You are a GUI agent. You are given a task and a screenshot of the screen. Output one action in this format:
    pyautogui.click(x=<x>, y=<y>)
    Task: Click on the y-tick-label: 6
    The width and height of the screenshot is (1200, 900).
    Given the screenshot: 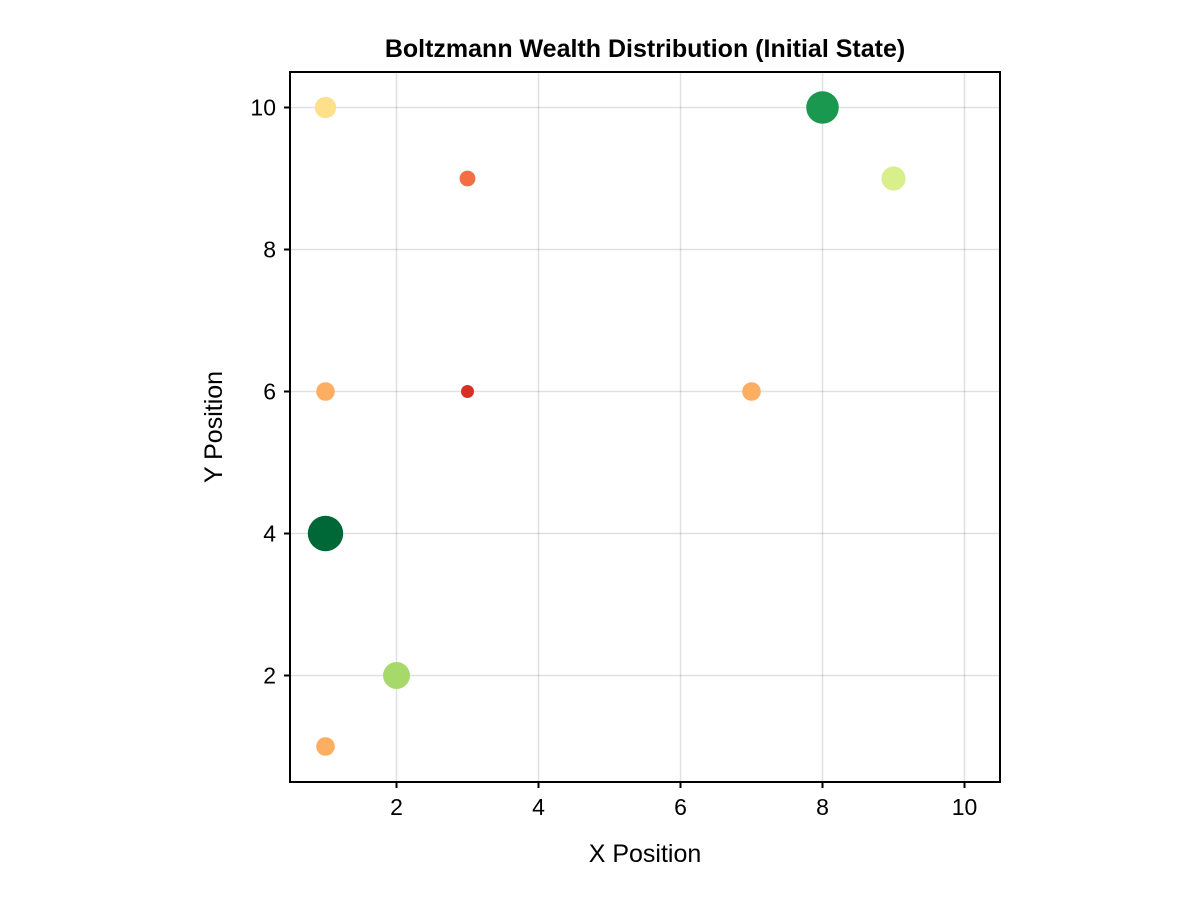 What is the action you would take?
    pyautogui.click(x=269, y=392)
    